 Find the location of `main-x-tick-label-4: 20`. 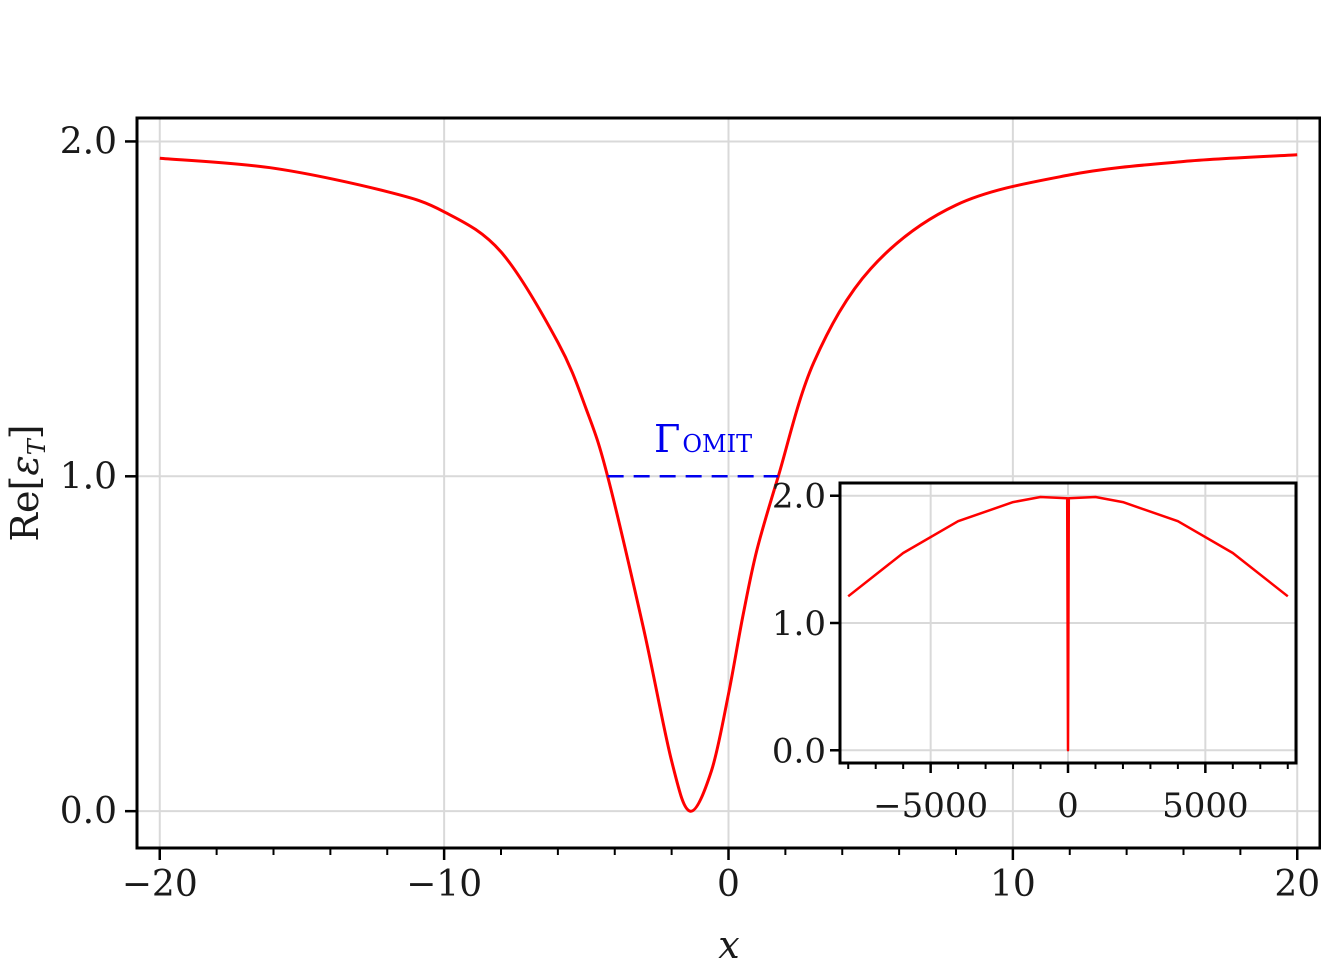

main-x-tick-label-4: 20 is located at coordinates (1297, 884).